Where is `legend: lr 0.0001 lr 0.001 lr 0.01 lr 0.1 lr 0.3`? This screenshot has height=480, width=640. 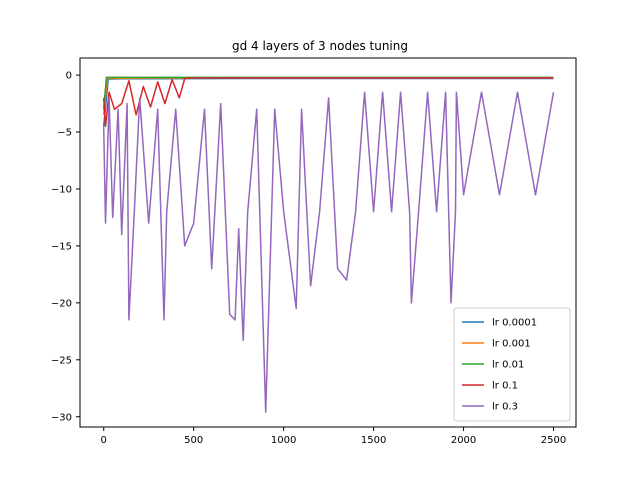 legend: lr 0.0001 lr 0.001 lr 0.01 lr 0.1 lr 0.3 is located at coordinates (512, 364).